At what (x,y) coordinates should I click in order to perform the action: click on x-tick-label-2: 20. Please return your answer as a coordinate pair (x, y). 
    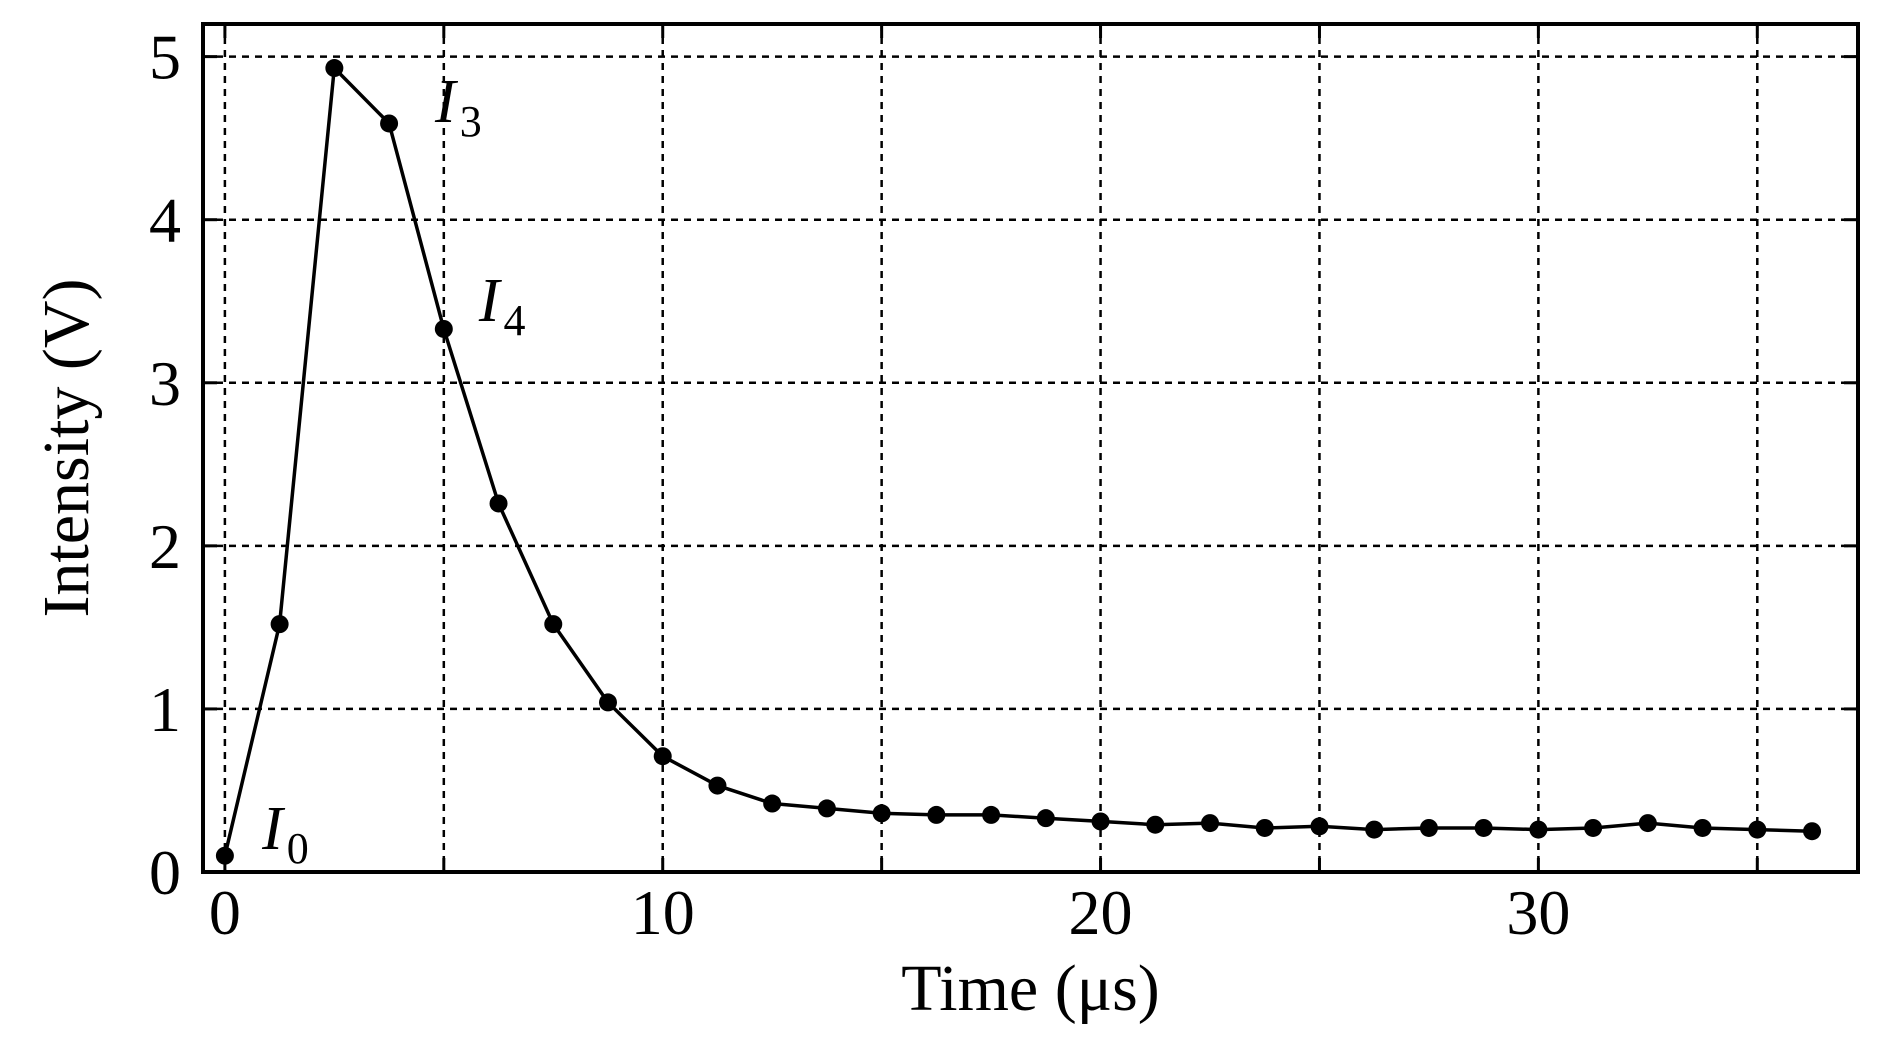
    Looking at the image, I should click on (1101, 912).